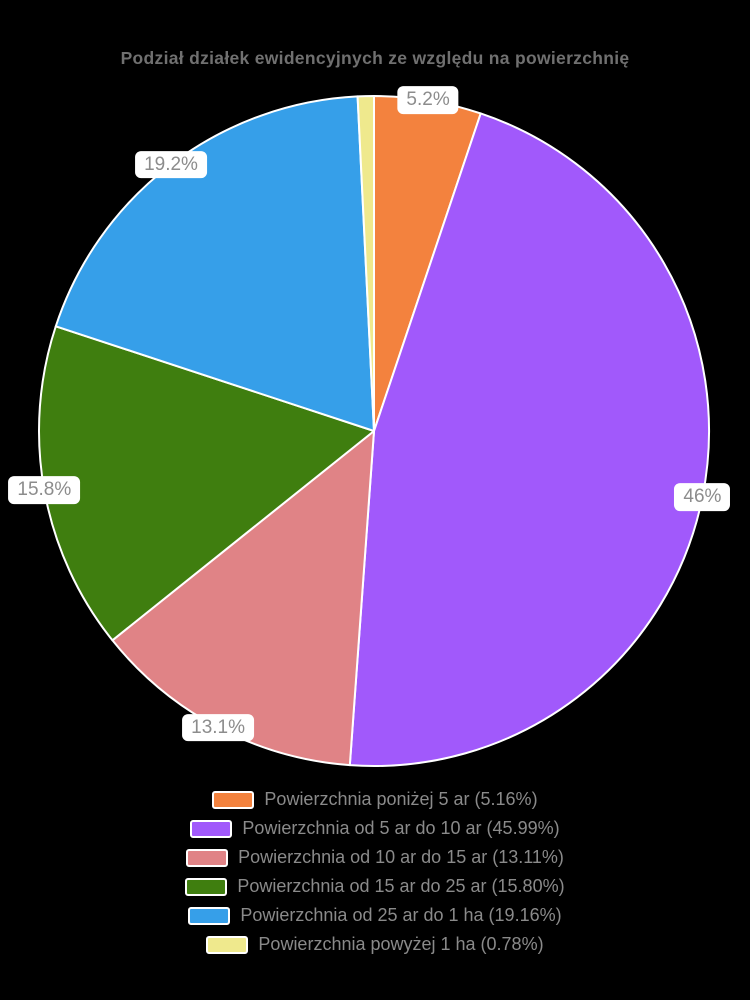  I want to click on legend-item-2: Powierzchnia od 5 ar do 10 ar (45.99%), so click(375, 828).